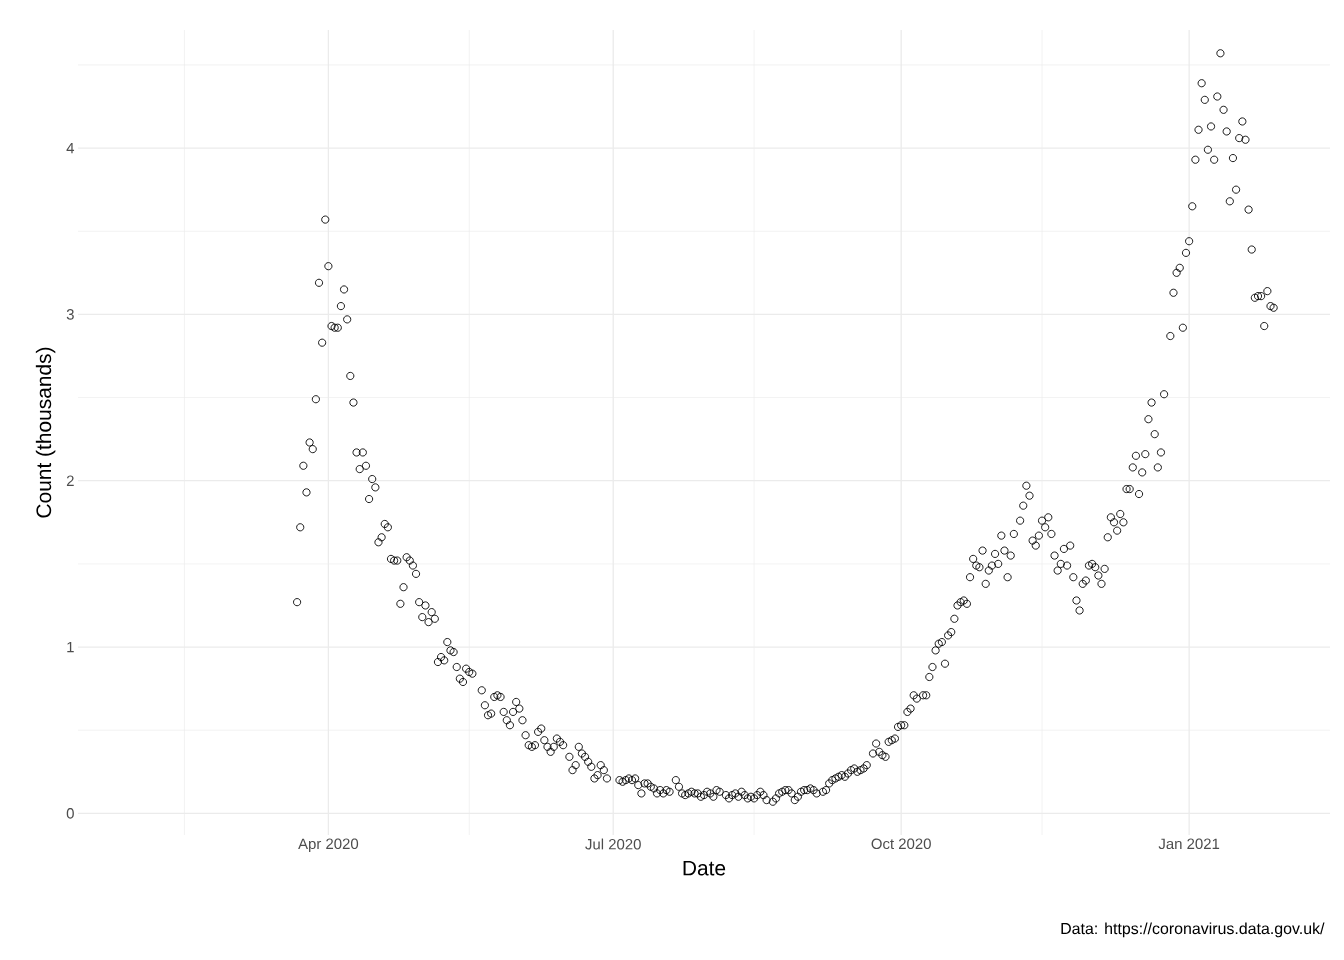  Describe the element at coordinates (1193, 930) in the screenshot. I see `text: Data: https://coronavirus.data.gov.uk/` at that location.